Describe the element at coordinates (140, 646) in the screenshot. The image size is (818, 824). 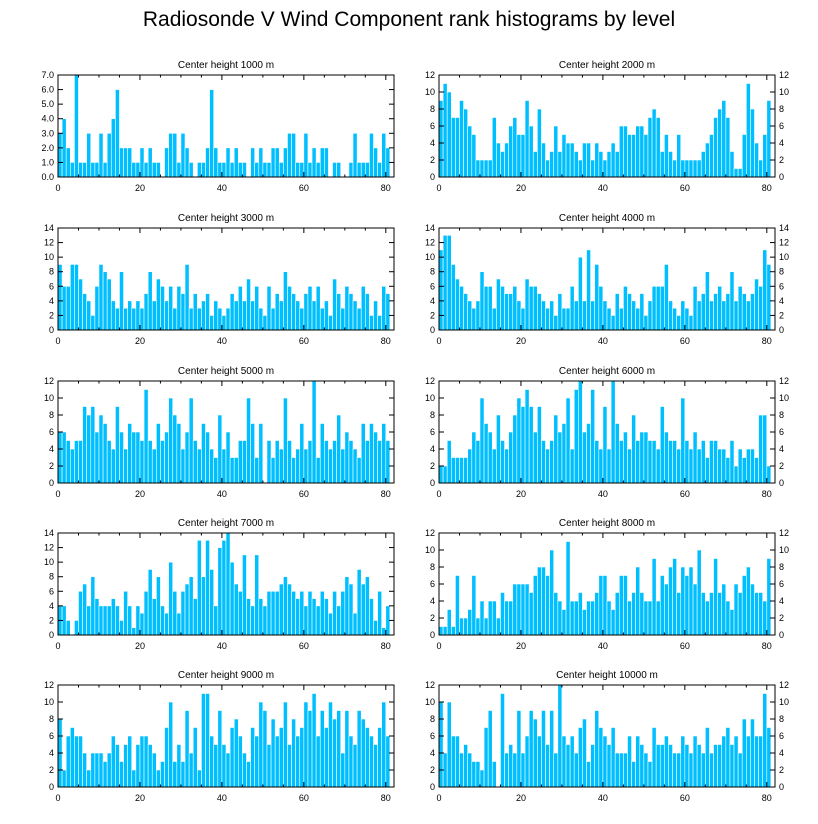
I see `x-tick-label: 20` at that location.